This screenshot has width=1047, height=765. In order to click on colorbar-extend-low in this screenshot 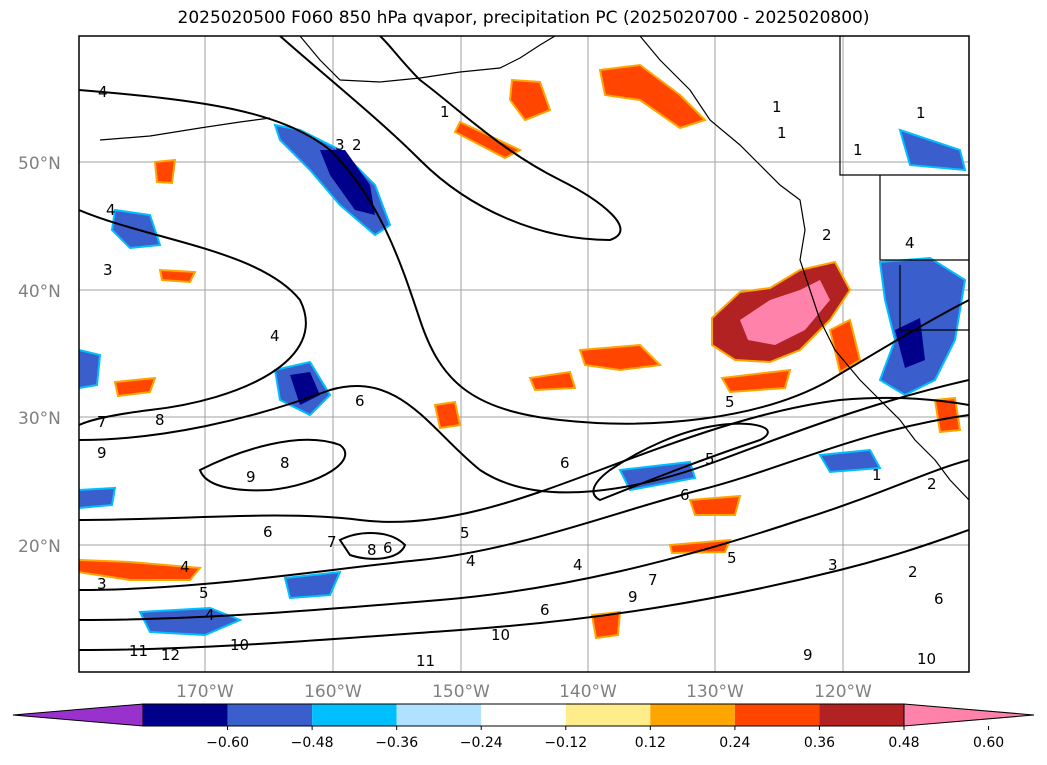, I will do `click(78, 715)`.